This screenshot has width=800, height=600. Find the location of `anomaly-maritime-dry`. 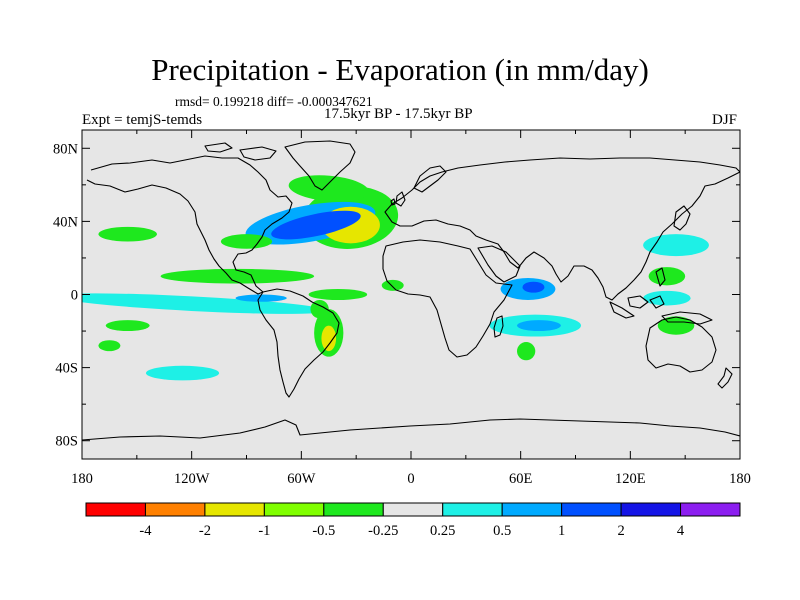

anomaly-maritime-dry is located at coordinates (667, 298).